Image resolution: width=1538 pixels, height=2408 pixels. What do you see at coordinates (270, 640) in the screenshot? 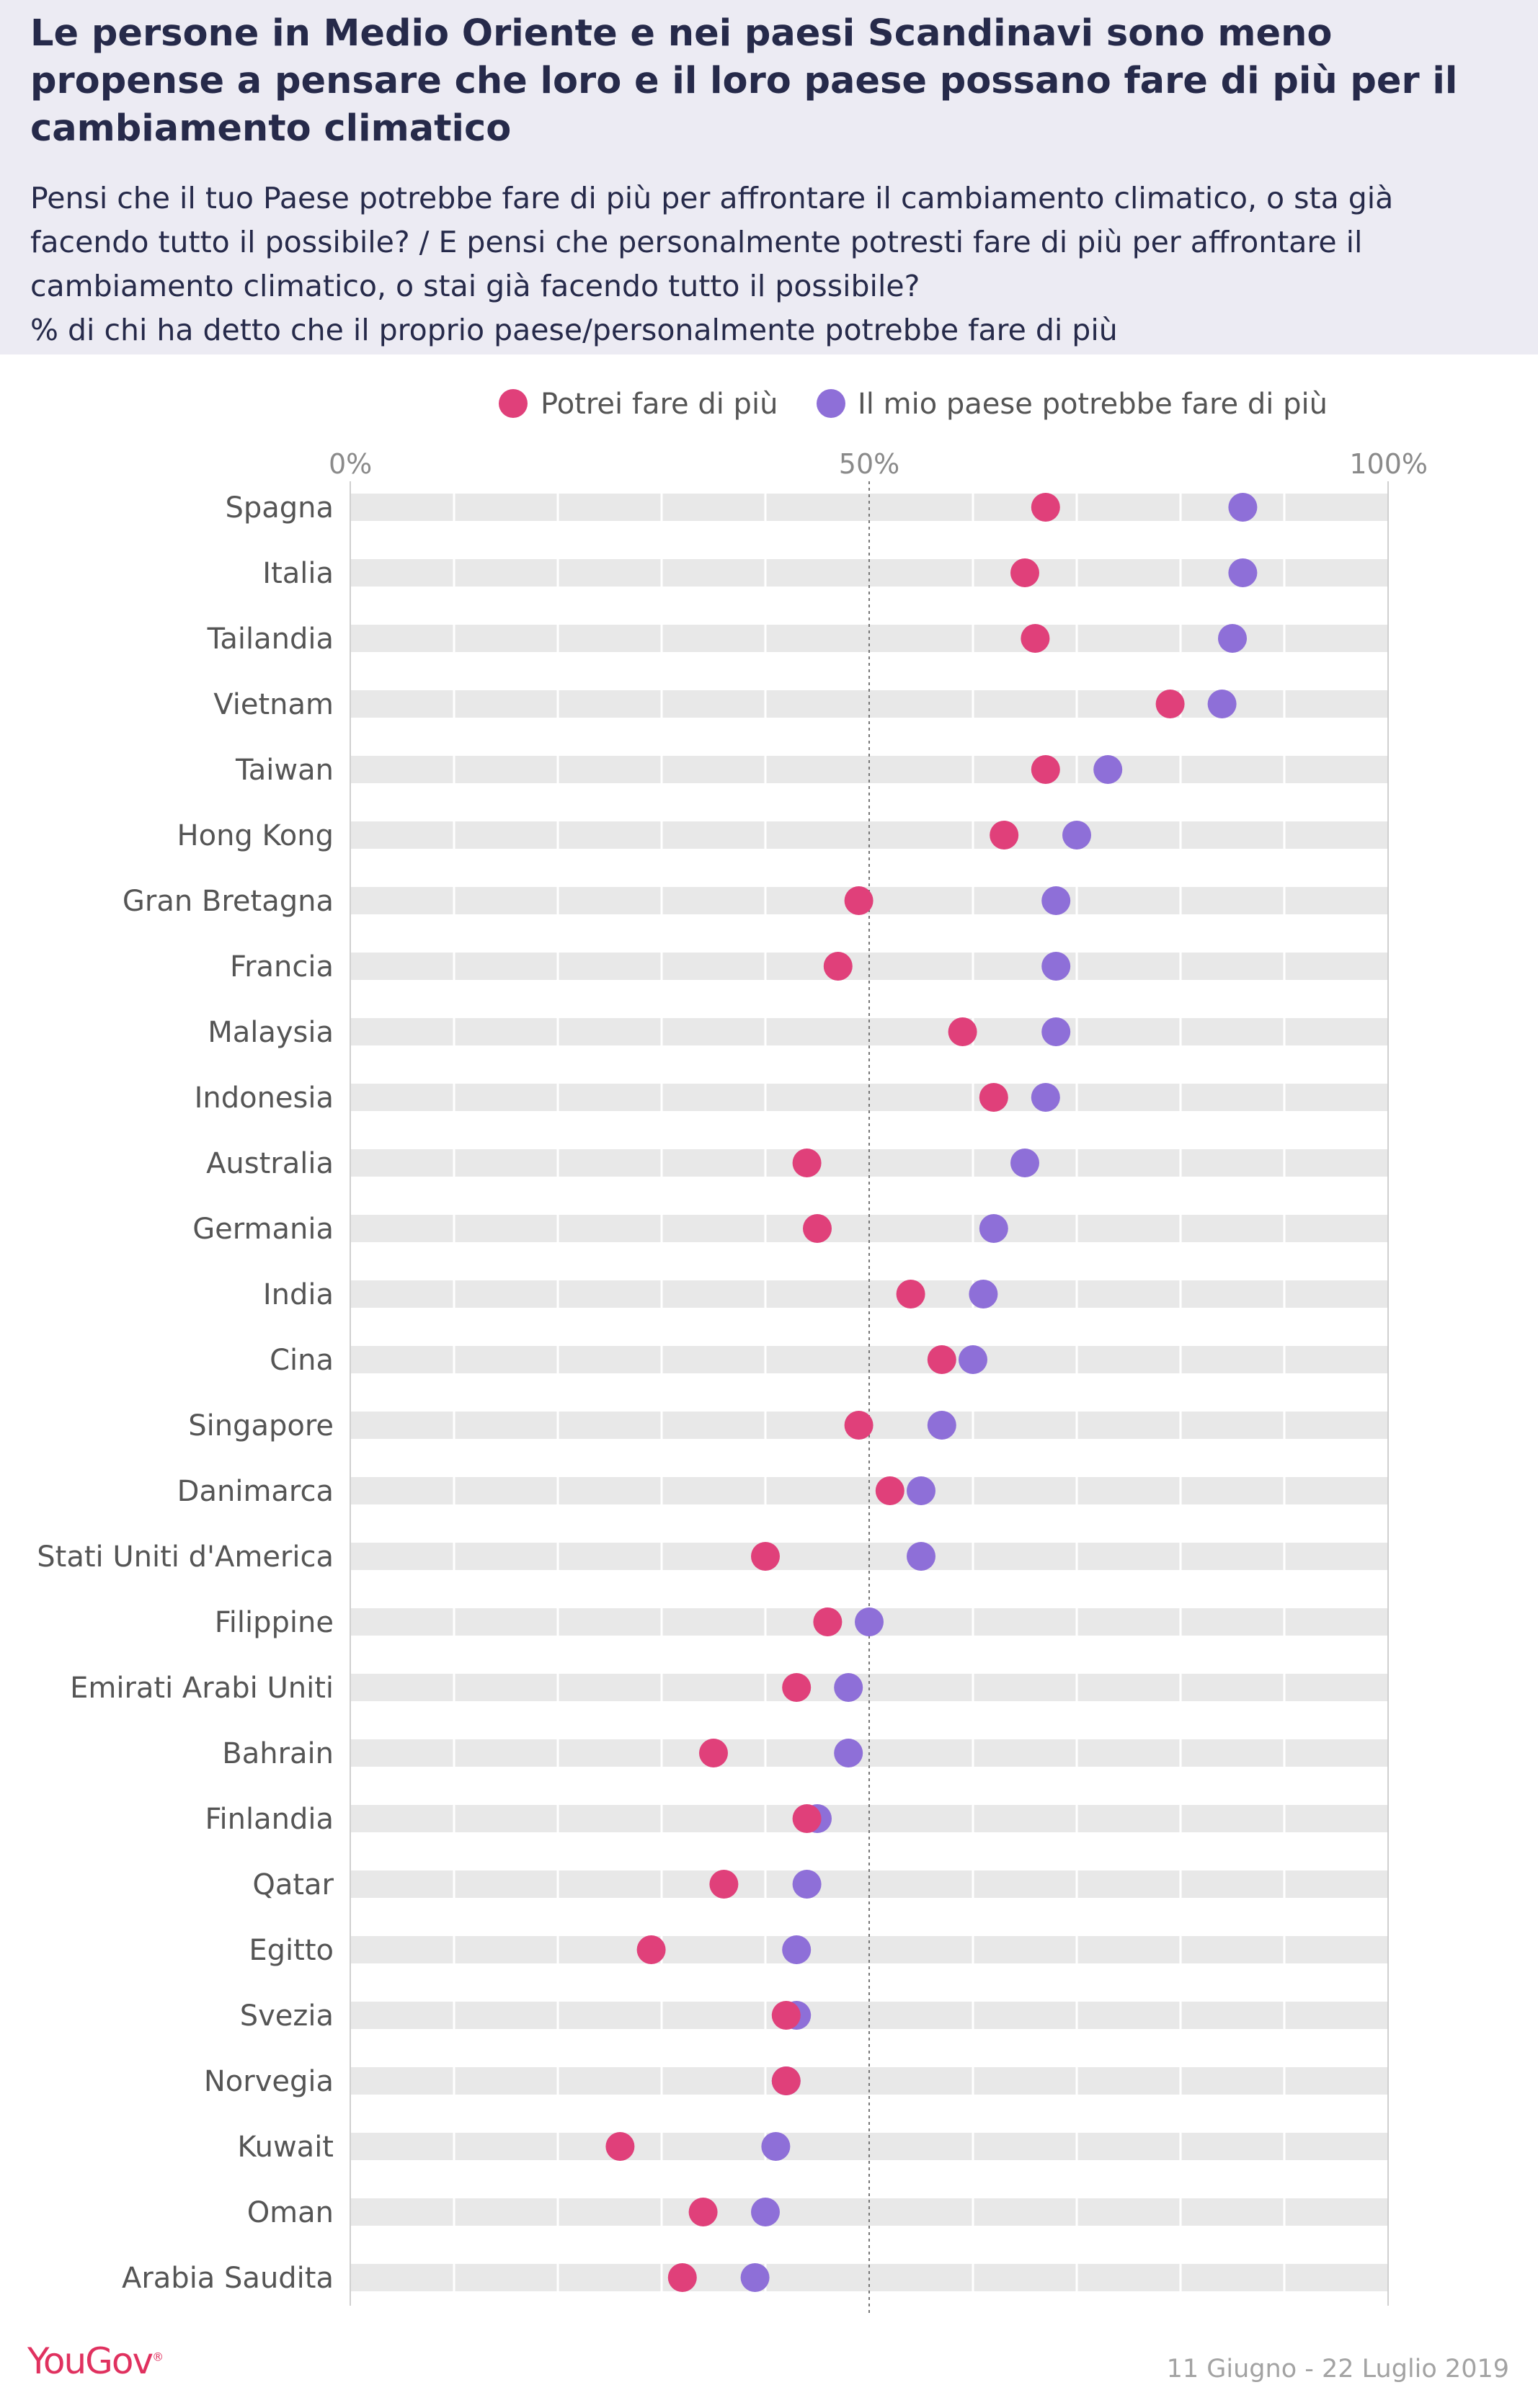
I see `category-label: Tailandia` at bounding box center [270, 640].